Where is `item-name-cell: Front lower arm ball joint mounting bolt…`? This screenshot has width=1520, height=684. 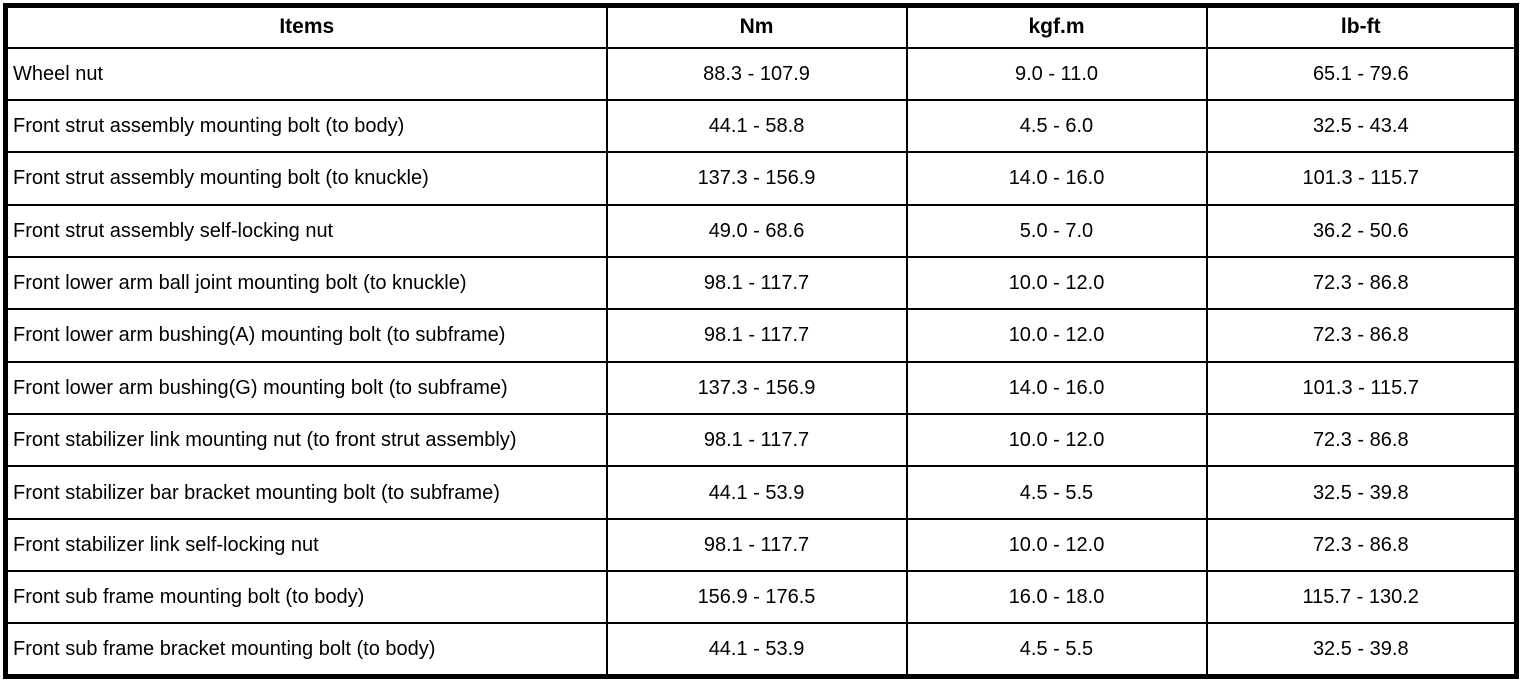 item-name-cell: Front lower arm ball joint mounting bolt… is located at coordinates (306, 283).